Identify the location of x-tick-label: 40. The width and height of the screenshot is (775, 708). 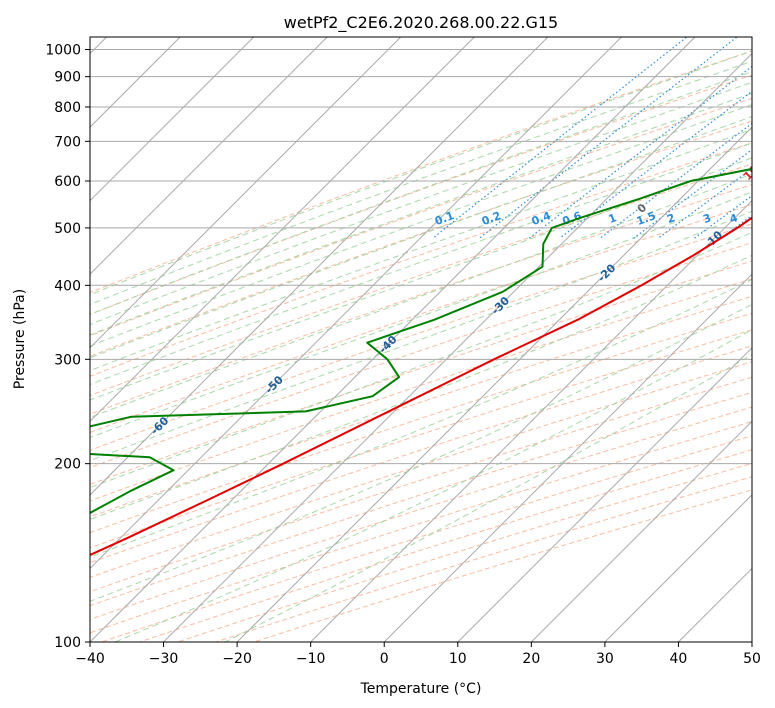
(679, 659).